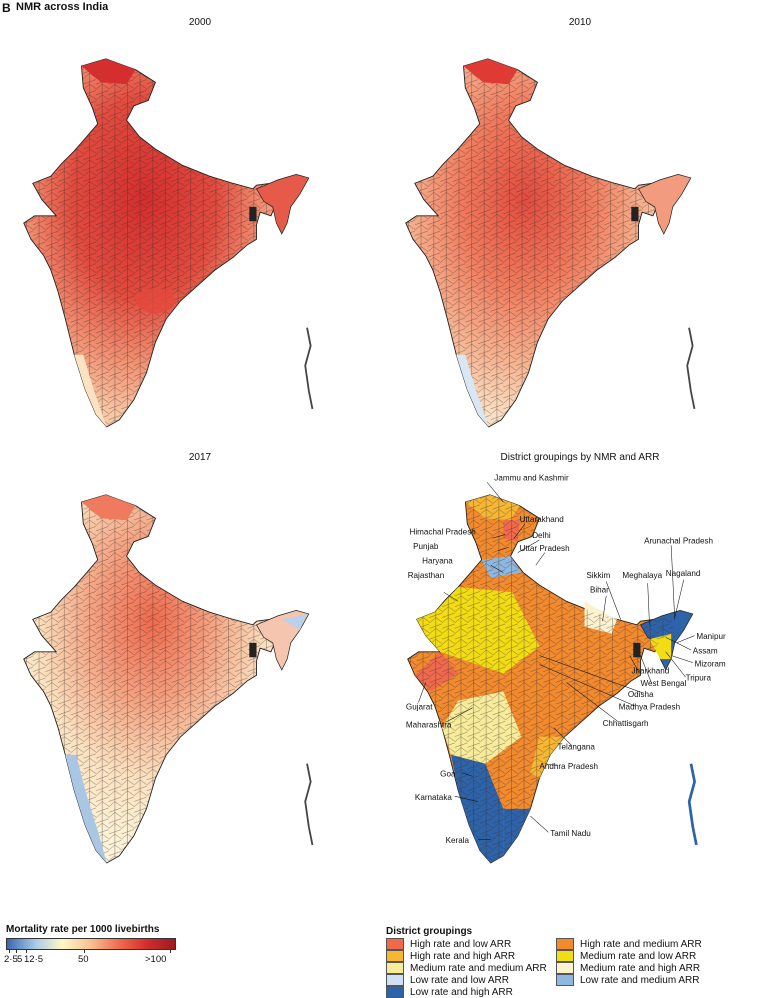 The width and height of the screenshot is (760, 998). Describe the element at coordinates (642, 575) in the screenshot. I see `label-meghalaya: Meghalaya` at that location.